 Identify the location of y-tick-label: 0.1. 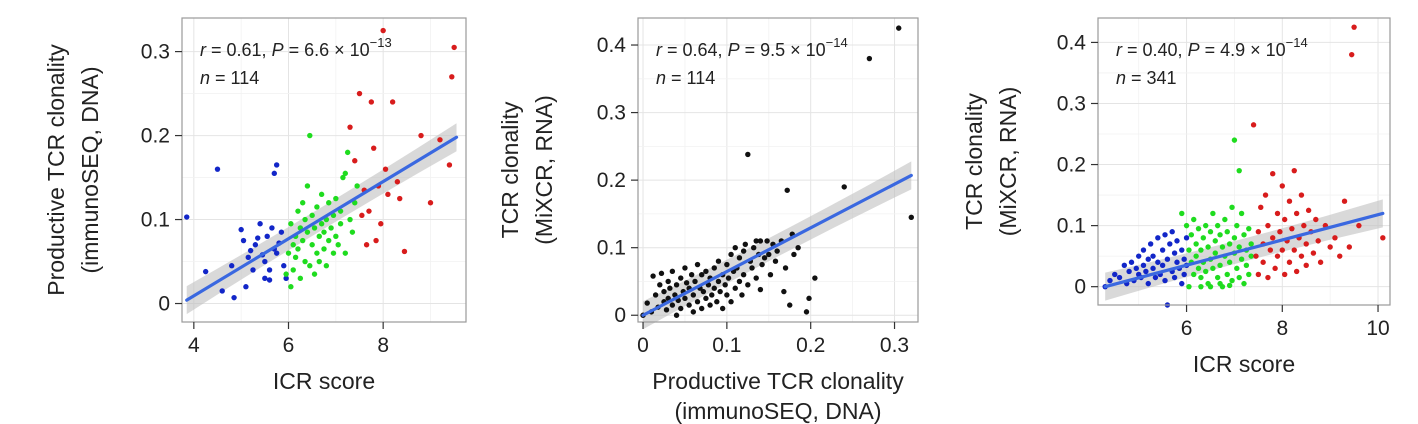
(155, 220).